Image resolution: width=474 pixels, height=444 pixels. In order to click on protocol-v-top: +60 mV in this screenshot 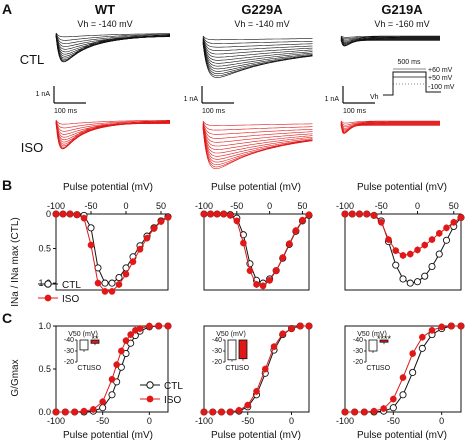, I will do `click(440, 70)`.